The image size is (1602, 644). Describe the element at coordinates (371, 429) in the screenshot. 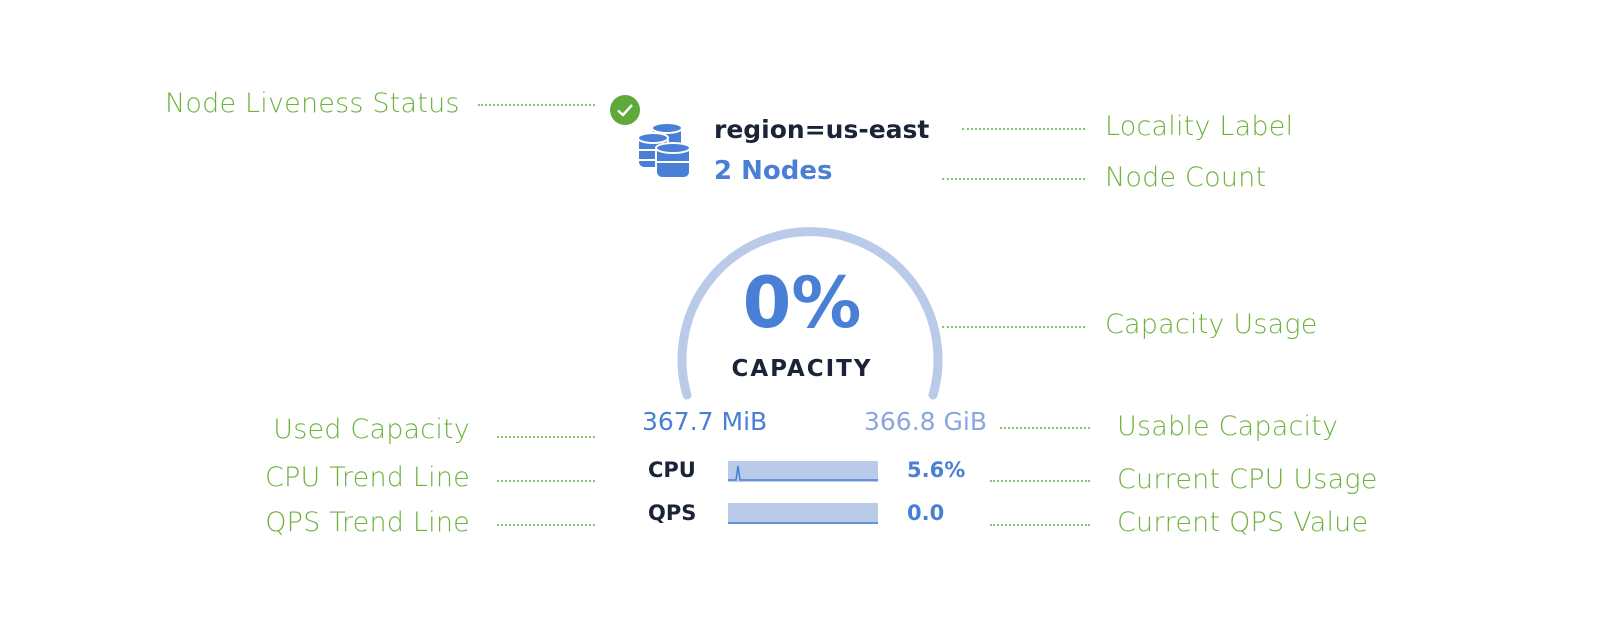

I see `annotation-used-capacity: Used Capacity` at that location.